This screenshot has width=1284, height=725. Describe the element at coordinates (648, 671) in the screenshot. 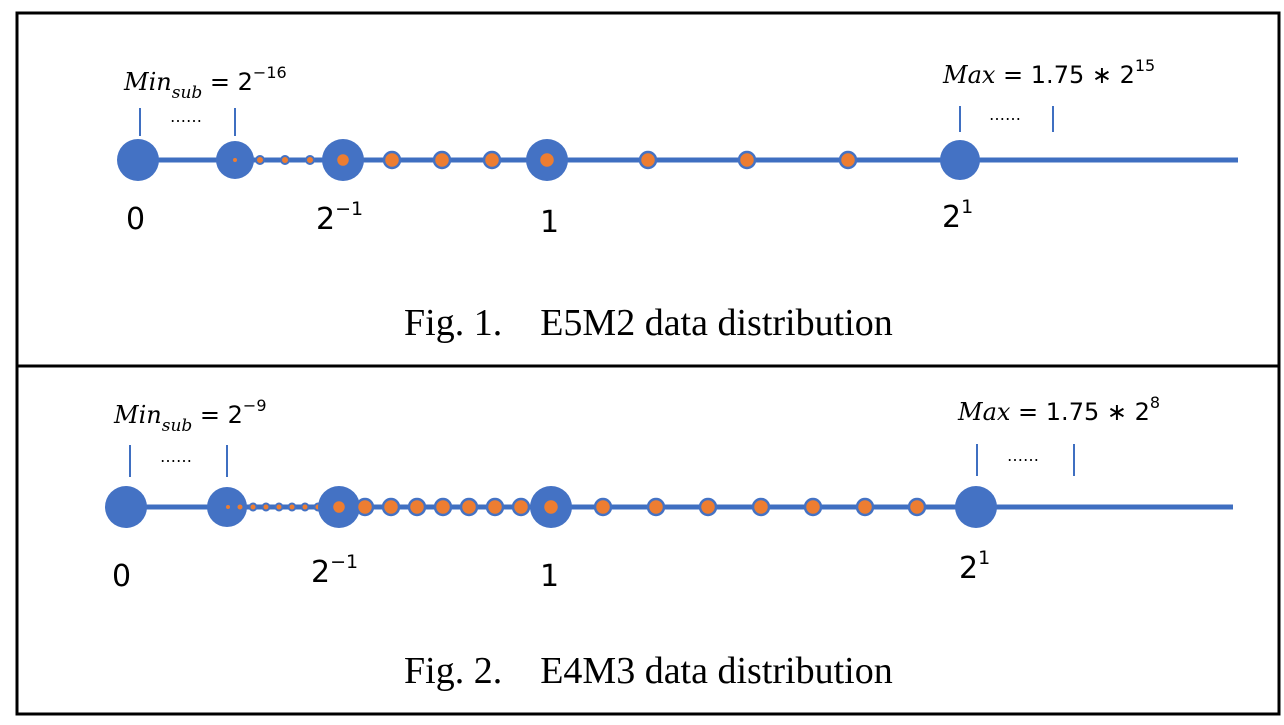

I see `caption-fig2: Fig. 2. E4M3 data distribution` at that location.